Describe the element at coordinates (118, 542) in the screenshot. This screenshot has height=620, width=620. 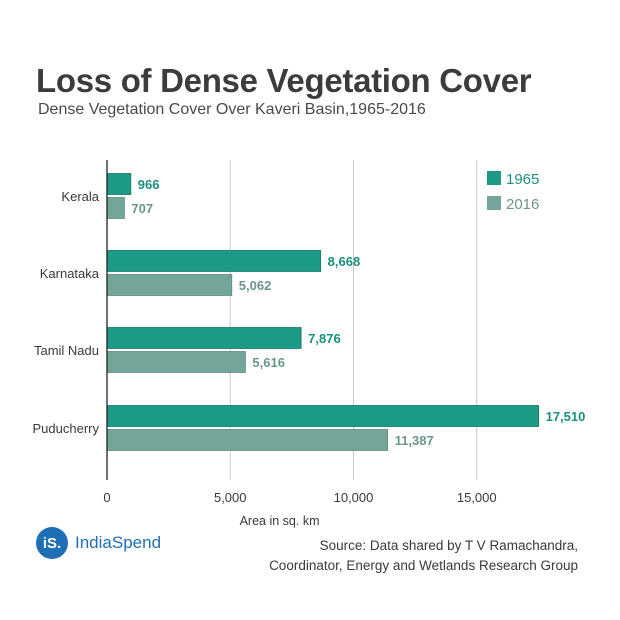
I see `logo-text: IndiaSpend` at that location.